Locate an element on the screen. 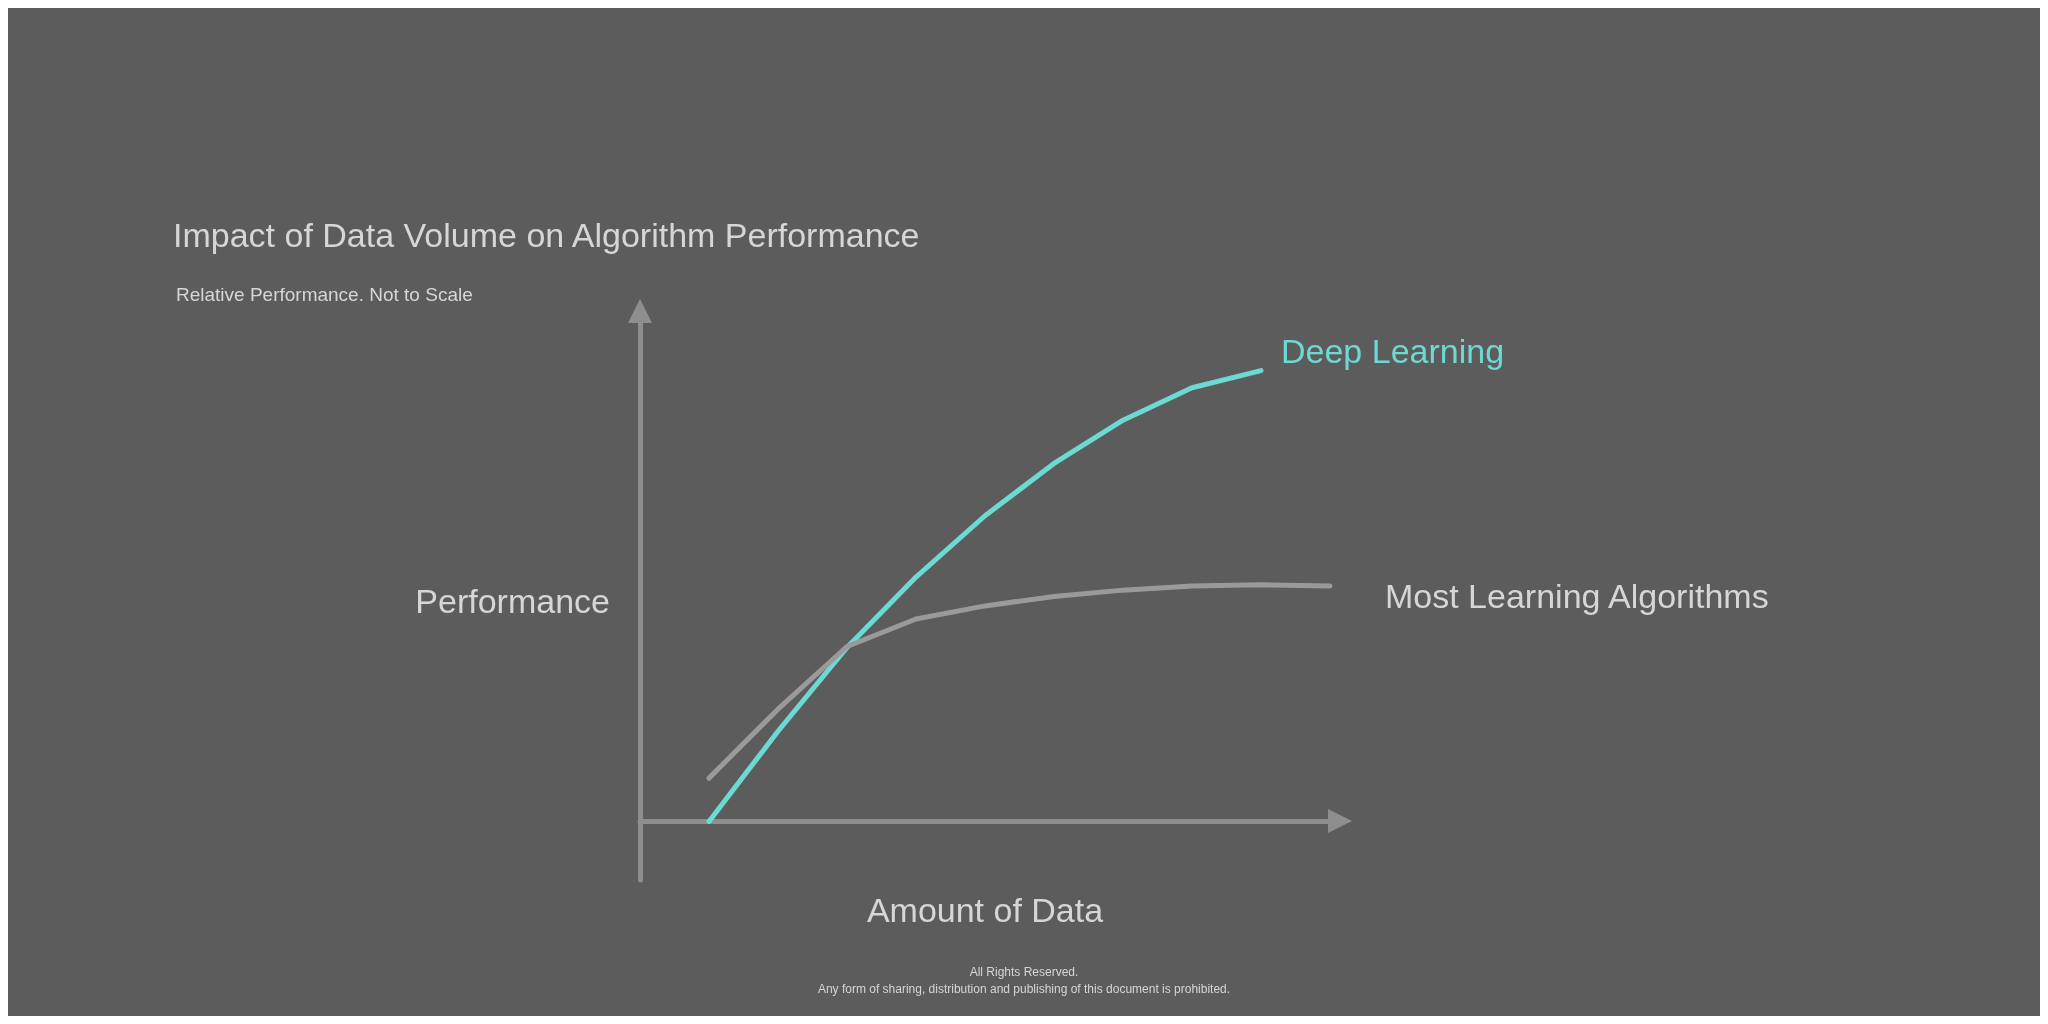  text: All Rights Reserved. is located at coordinates (1024, 972).